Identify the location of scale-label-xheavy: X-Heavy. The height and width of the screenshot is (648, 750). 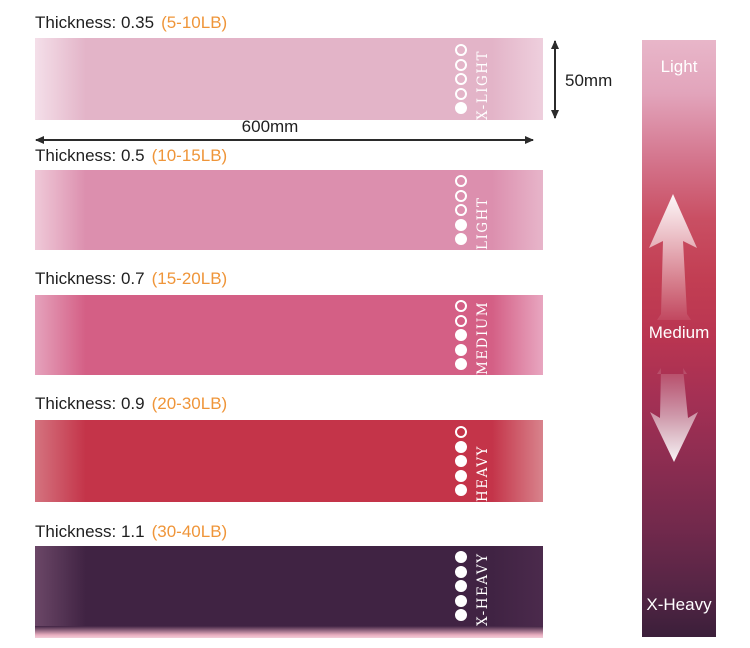
(679, 604).